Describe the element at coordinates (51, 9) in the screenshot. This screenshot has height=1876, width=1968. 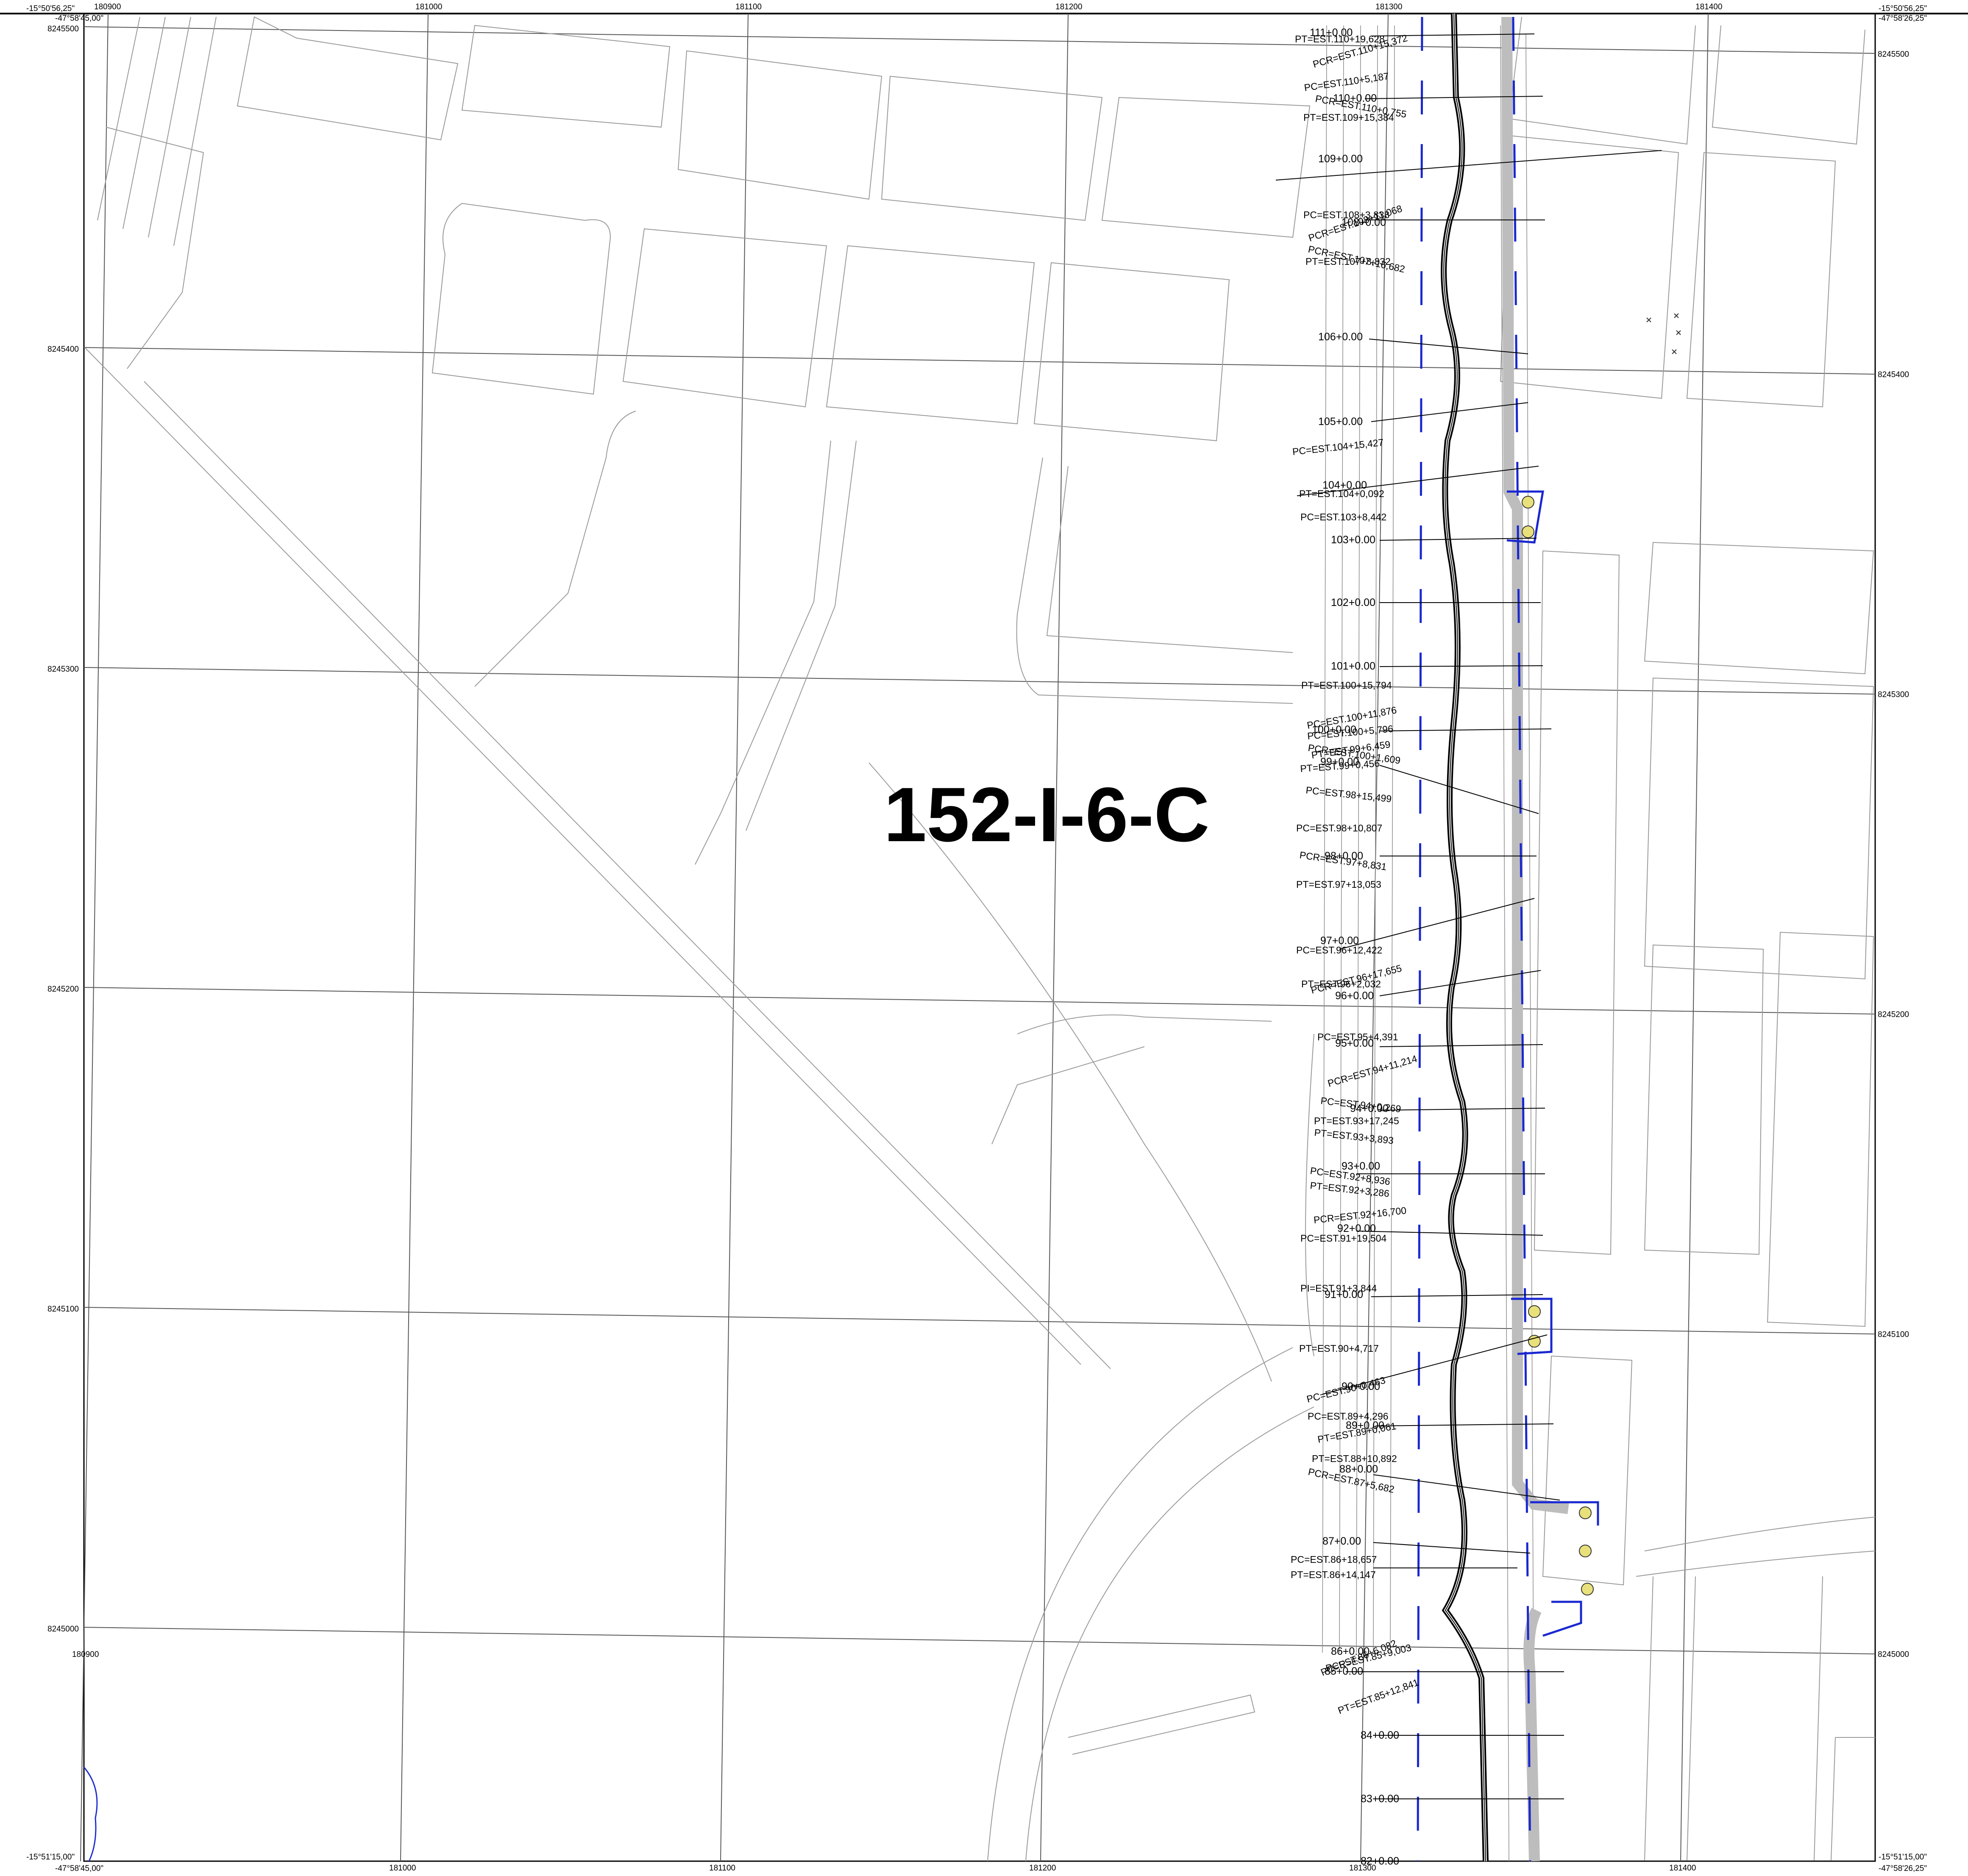
I see `corner-top-left-lat: -15°50'56,25"` at that location.